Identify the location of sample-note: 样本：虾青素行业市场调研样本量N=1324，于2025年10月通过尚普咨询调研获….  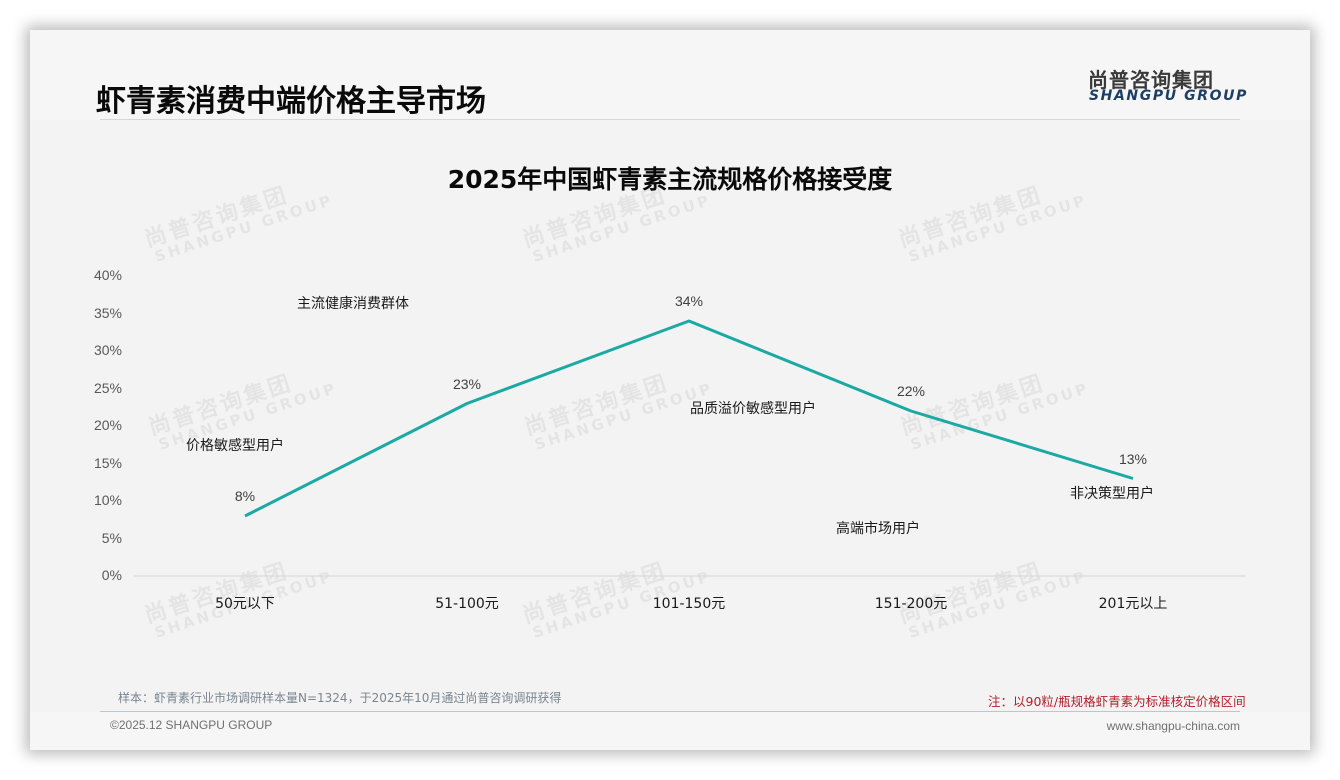
(340, 698).